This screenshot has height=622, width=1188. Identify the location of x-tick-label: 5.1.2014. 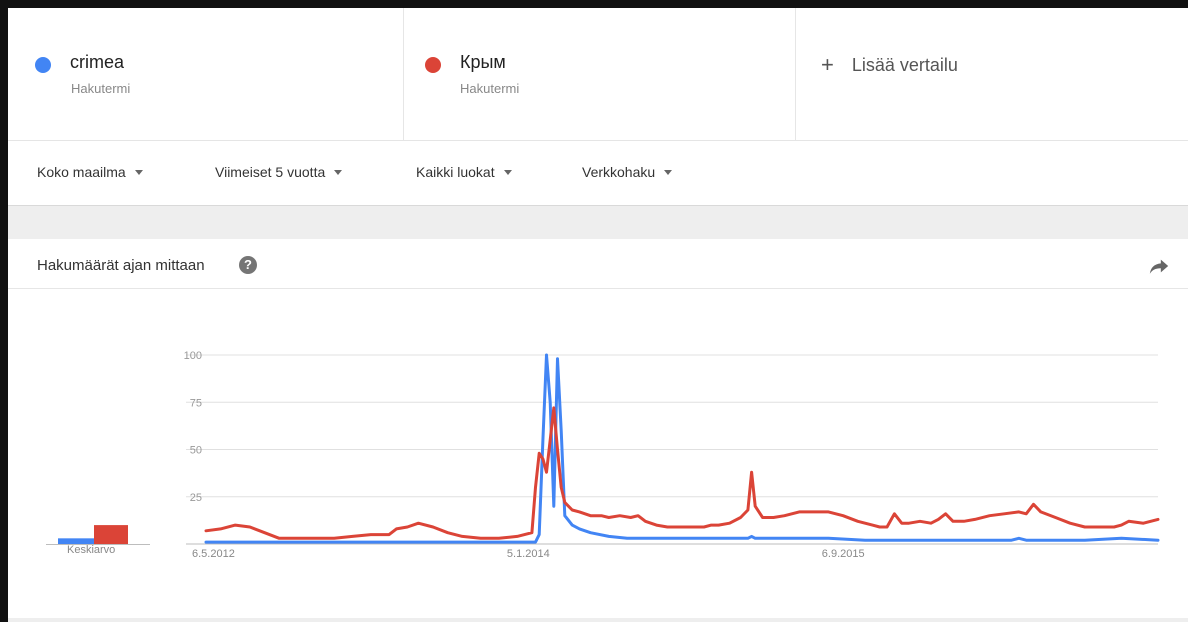
(528, 554).